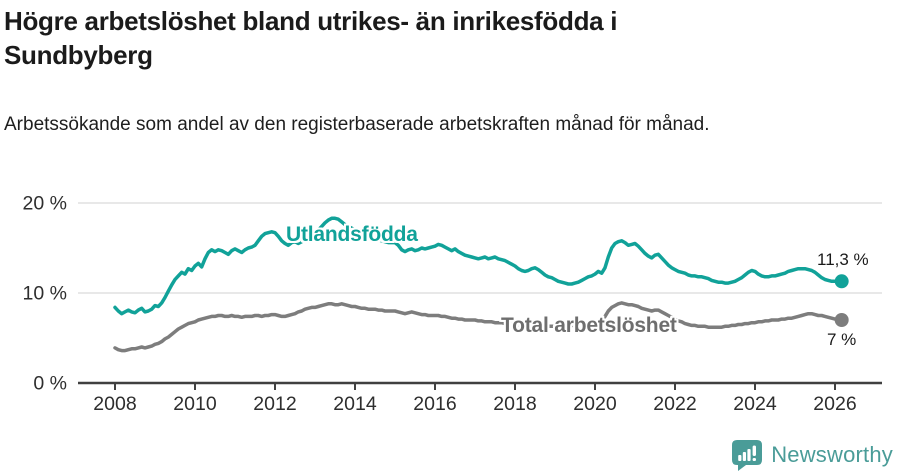 Image resolution: width=900 pixels, height=474 pixels. What do you see at coordinates (514, 404) in the screenshot?
I see `x-tick-label-2018: 2018` at bounding box center [514, 404].